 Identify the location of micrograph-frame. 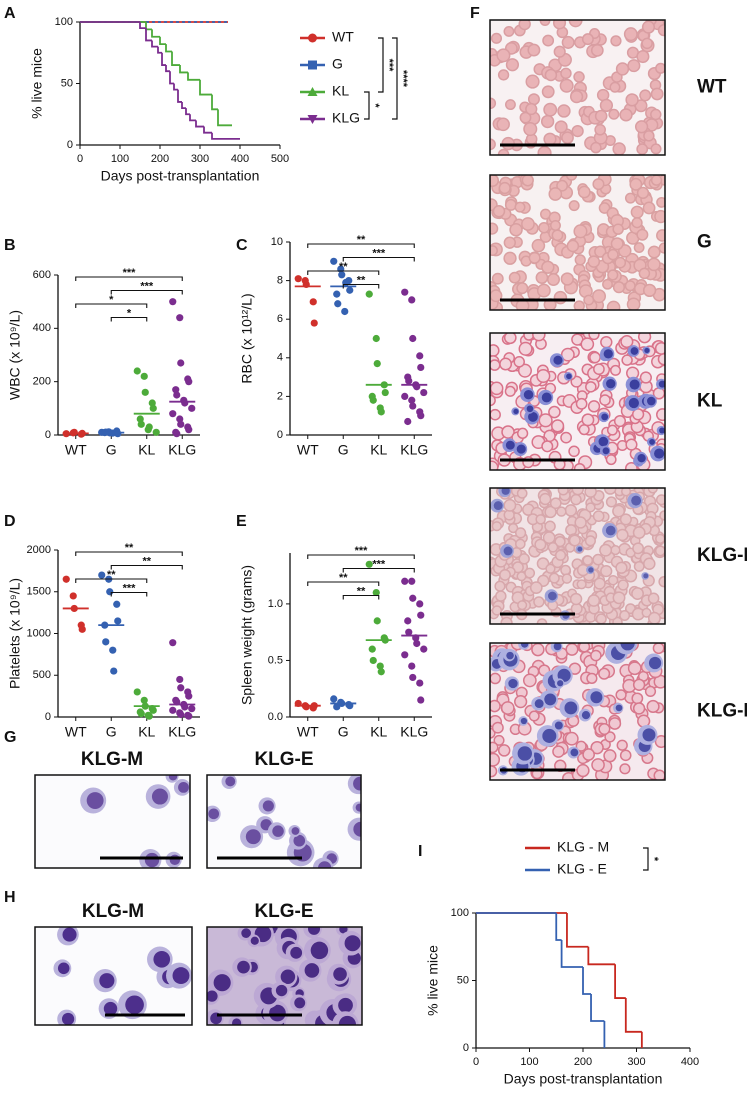
(284, 821).